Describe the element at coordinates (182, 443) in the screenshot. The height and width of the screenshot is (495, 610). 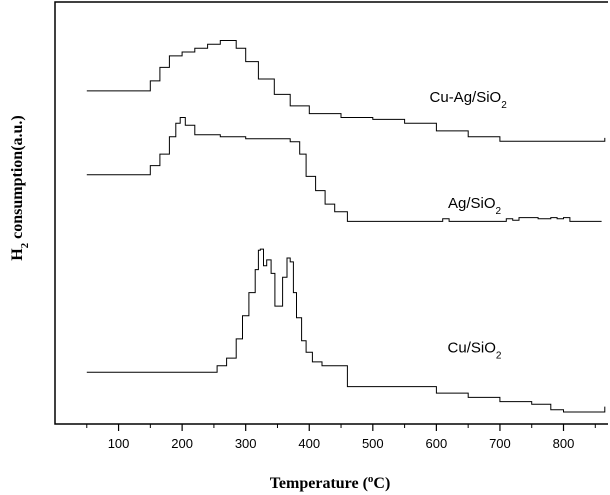
I see `x-tick-label: 200` at that location.